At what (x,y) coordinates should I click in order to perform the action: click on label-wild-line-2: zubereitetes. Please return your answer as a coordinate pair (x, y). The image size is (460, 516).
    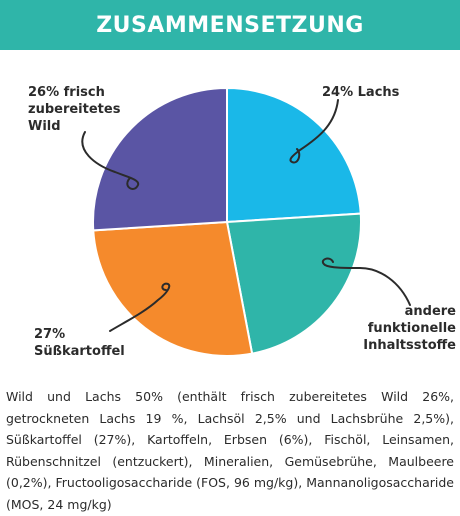
    Looking at the image, I should click on (74, 109).